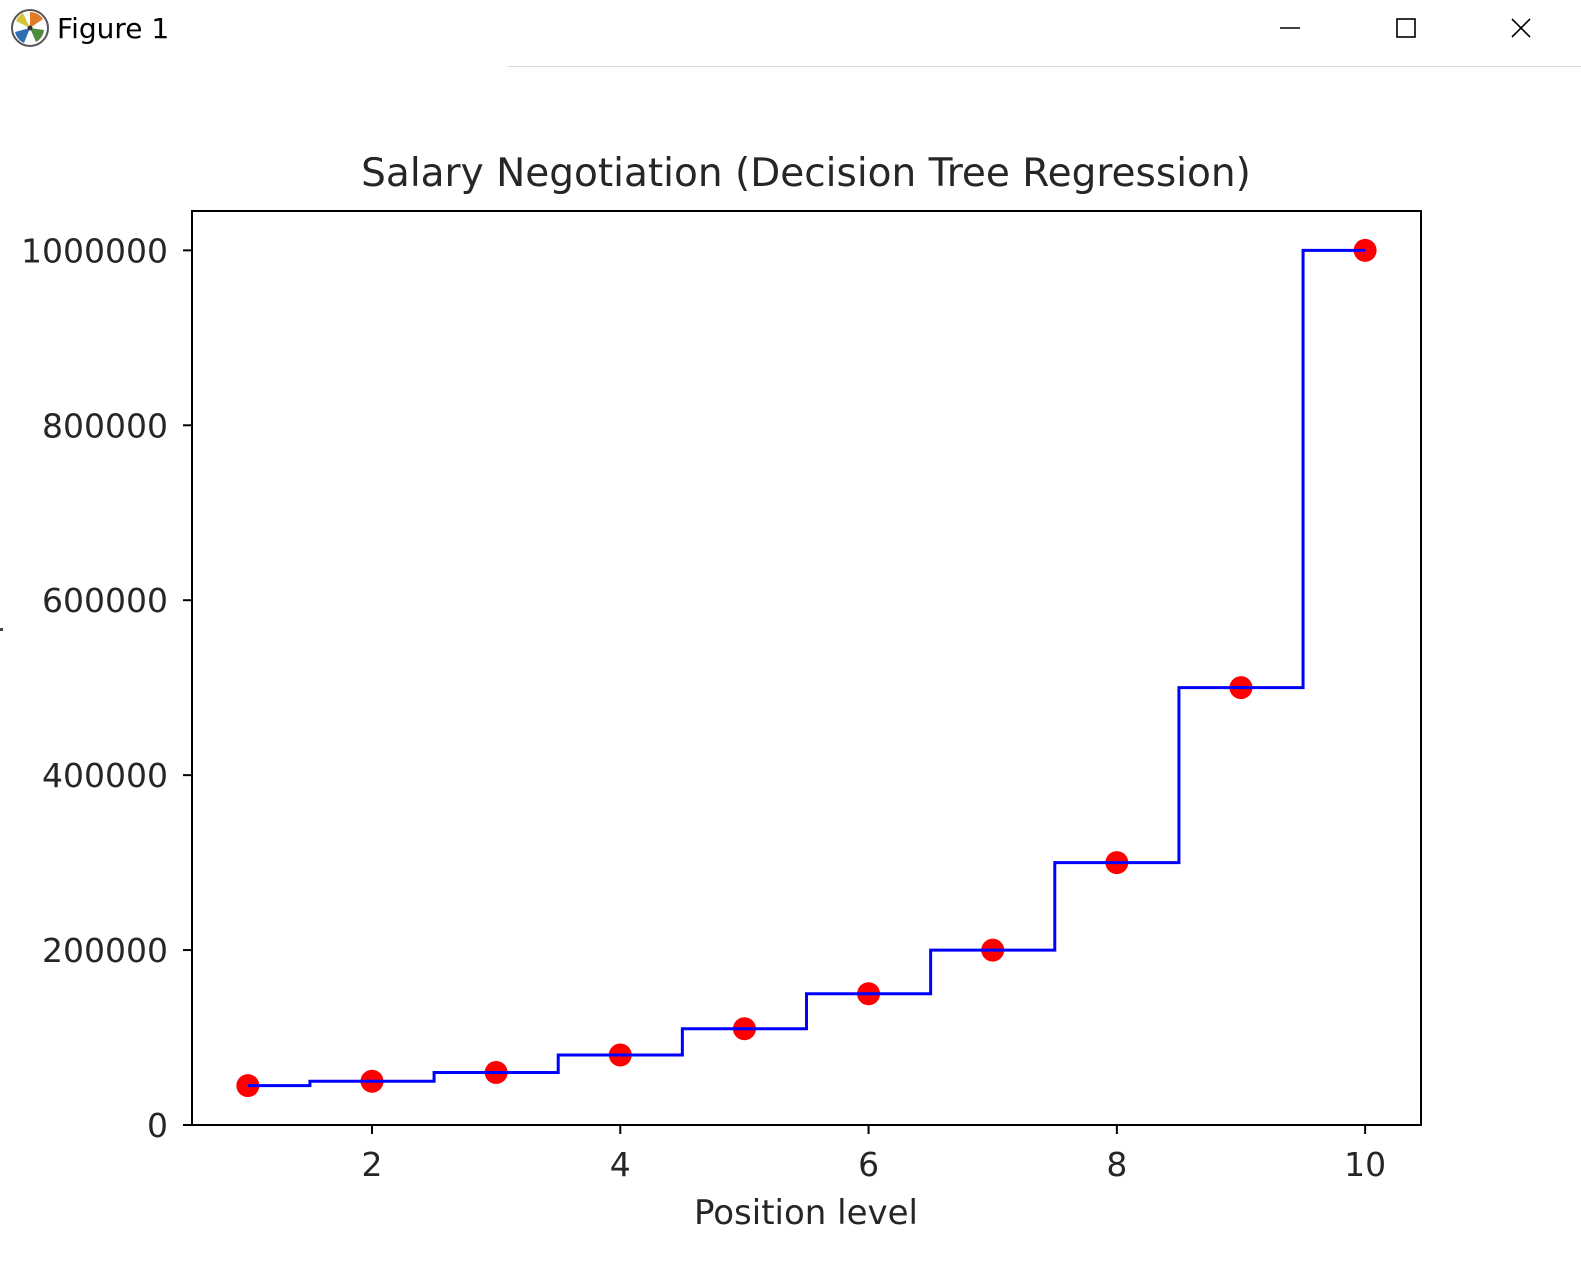 The height and width of the screenshot is (1263, 1581). I want to click on y-tick-label: 0, so click(157, 1125).